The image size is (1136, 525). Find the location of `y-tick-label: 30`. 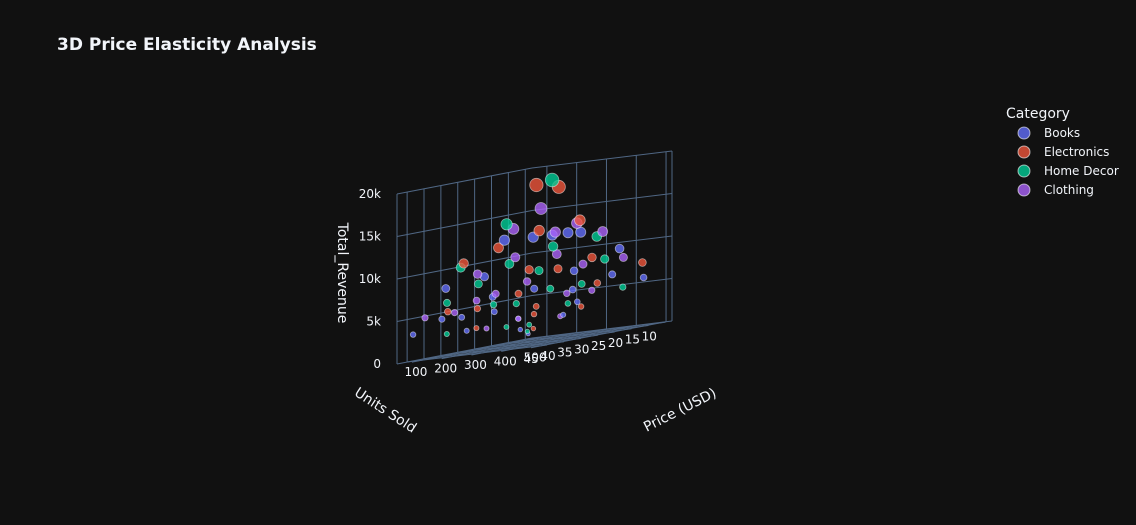

y-tick-label: 30 is located at coordinates (581, 349).